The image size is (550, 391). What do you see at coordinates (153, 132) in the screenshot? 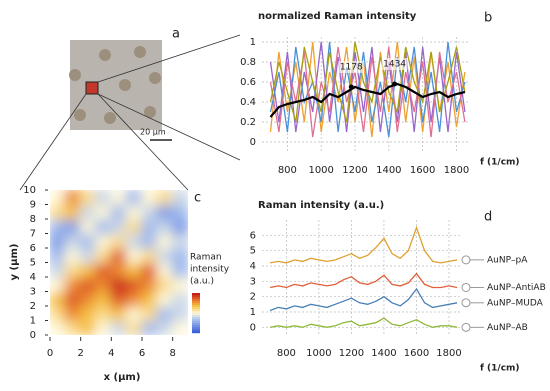
I see `scale-bar-label: 20 μm` at bounding box center [153, 132].